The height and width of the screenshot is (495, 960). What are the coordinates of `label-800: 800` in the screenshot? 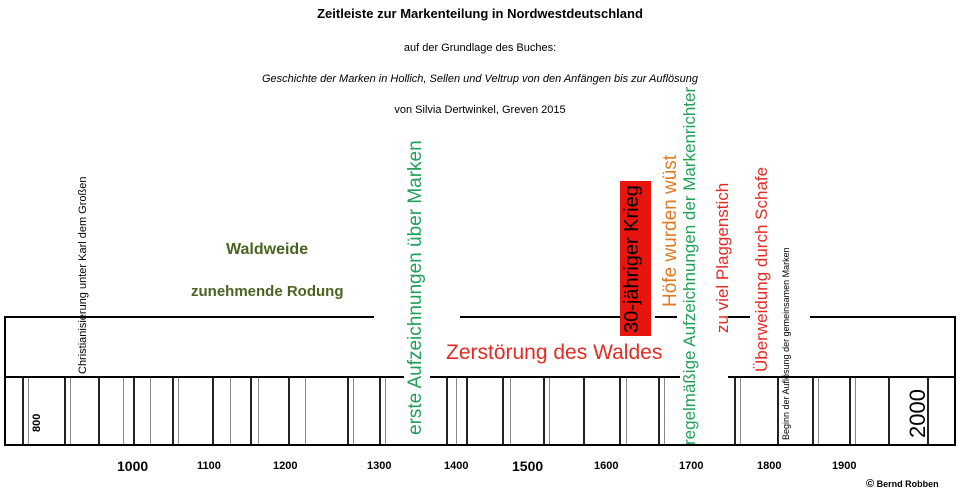 It's located at (37, 422).